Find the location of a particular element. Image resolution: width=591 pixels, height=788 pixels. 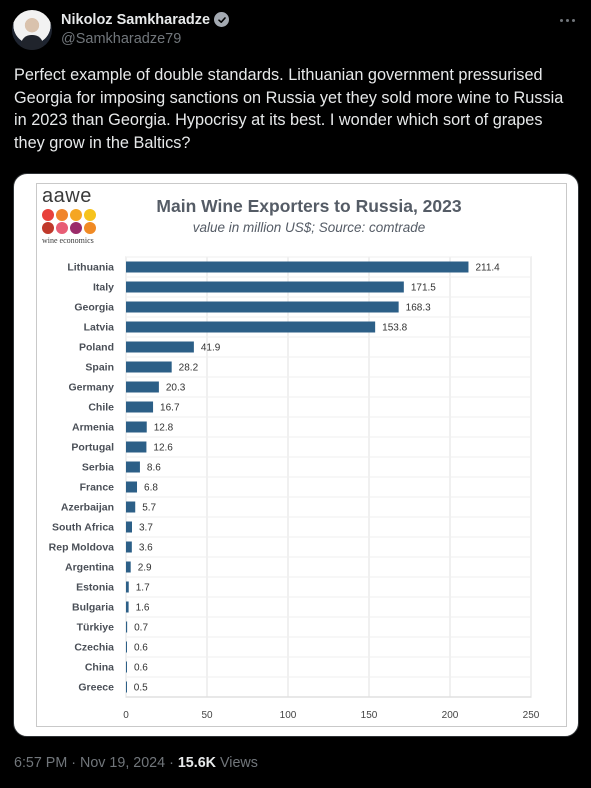

category-label: Armenia is located at coordinates (93, 428).